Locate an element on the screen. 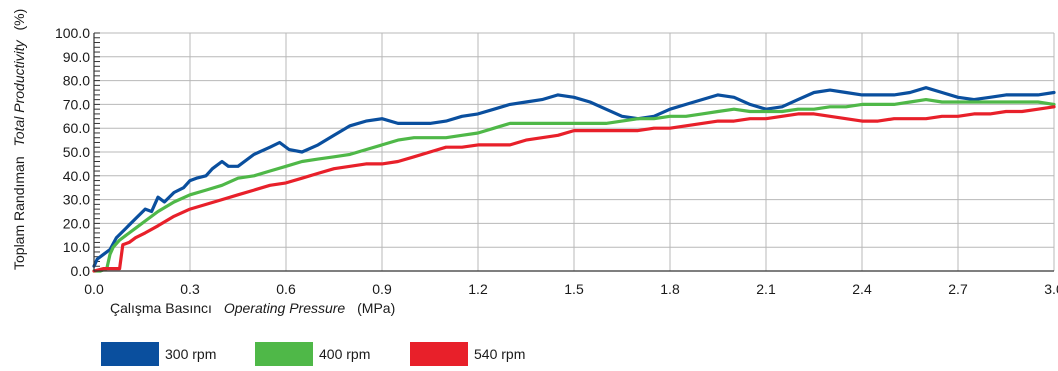  x-tick-label: 0.0 is located at coordinates (94, 289).